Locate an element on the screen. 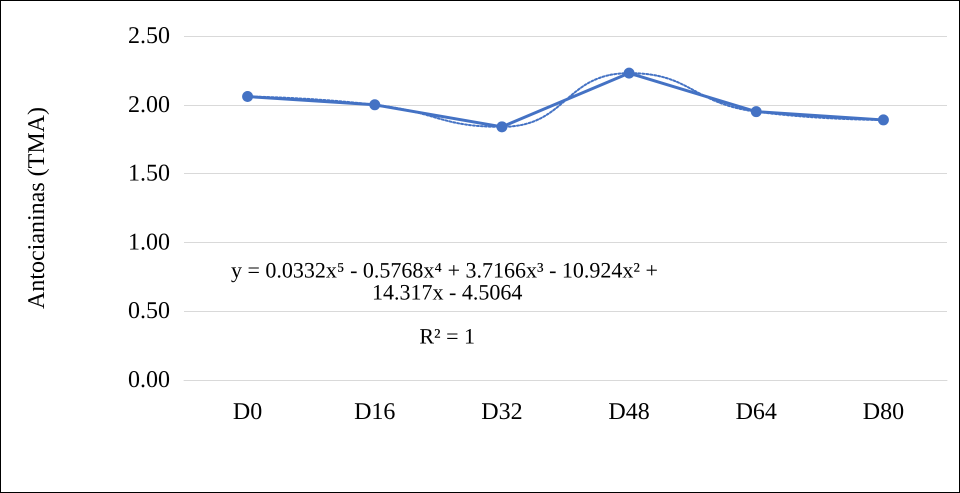 This screenshot has height=493, width=960. x-tick-label: D32 is located at coordinates (502, 412).